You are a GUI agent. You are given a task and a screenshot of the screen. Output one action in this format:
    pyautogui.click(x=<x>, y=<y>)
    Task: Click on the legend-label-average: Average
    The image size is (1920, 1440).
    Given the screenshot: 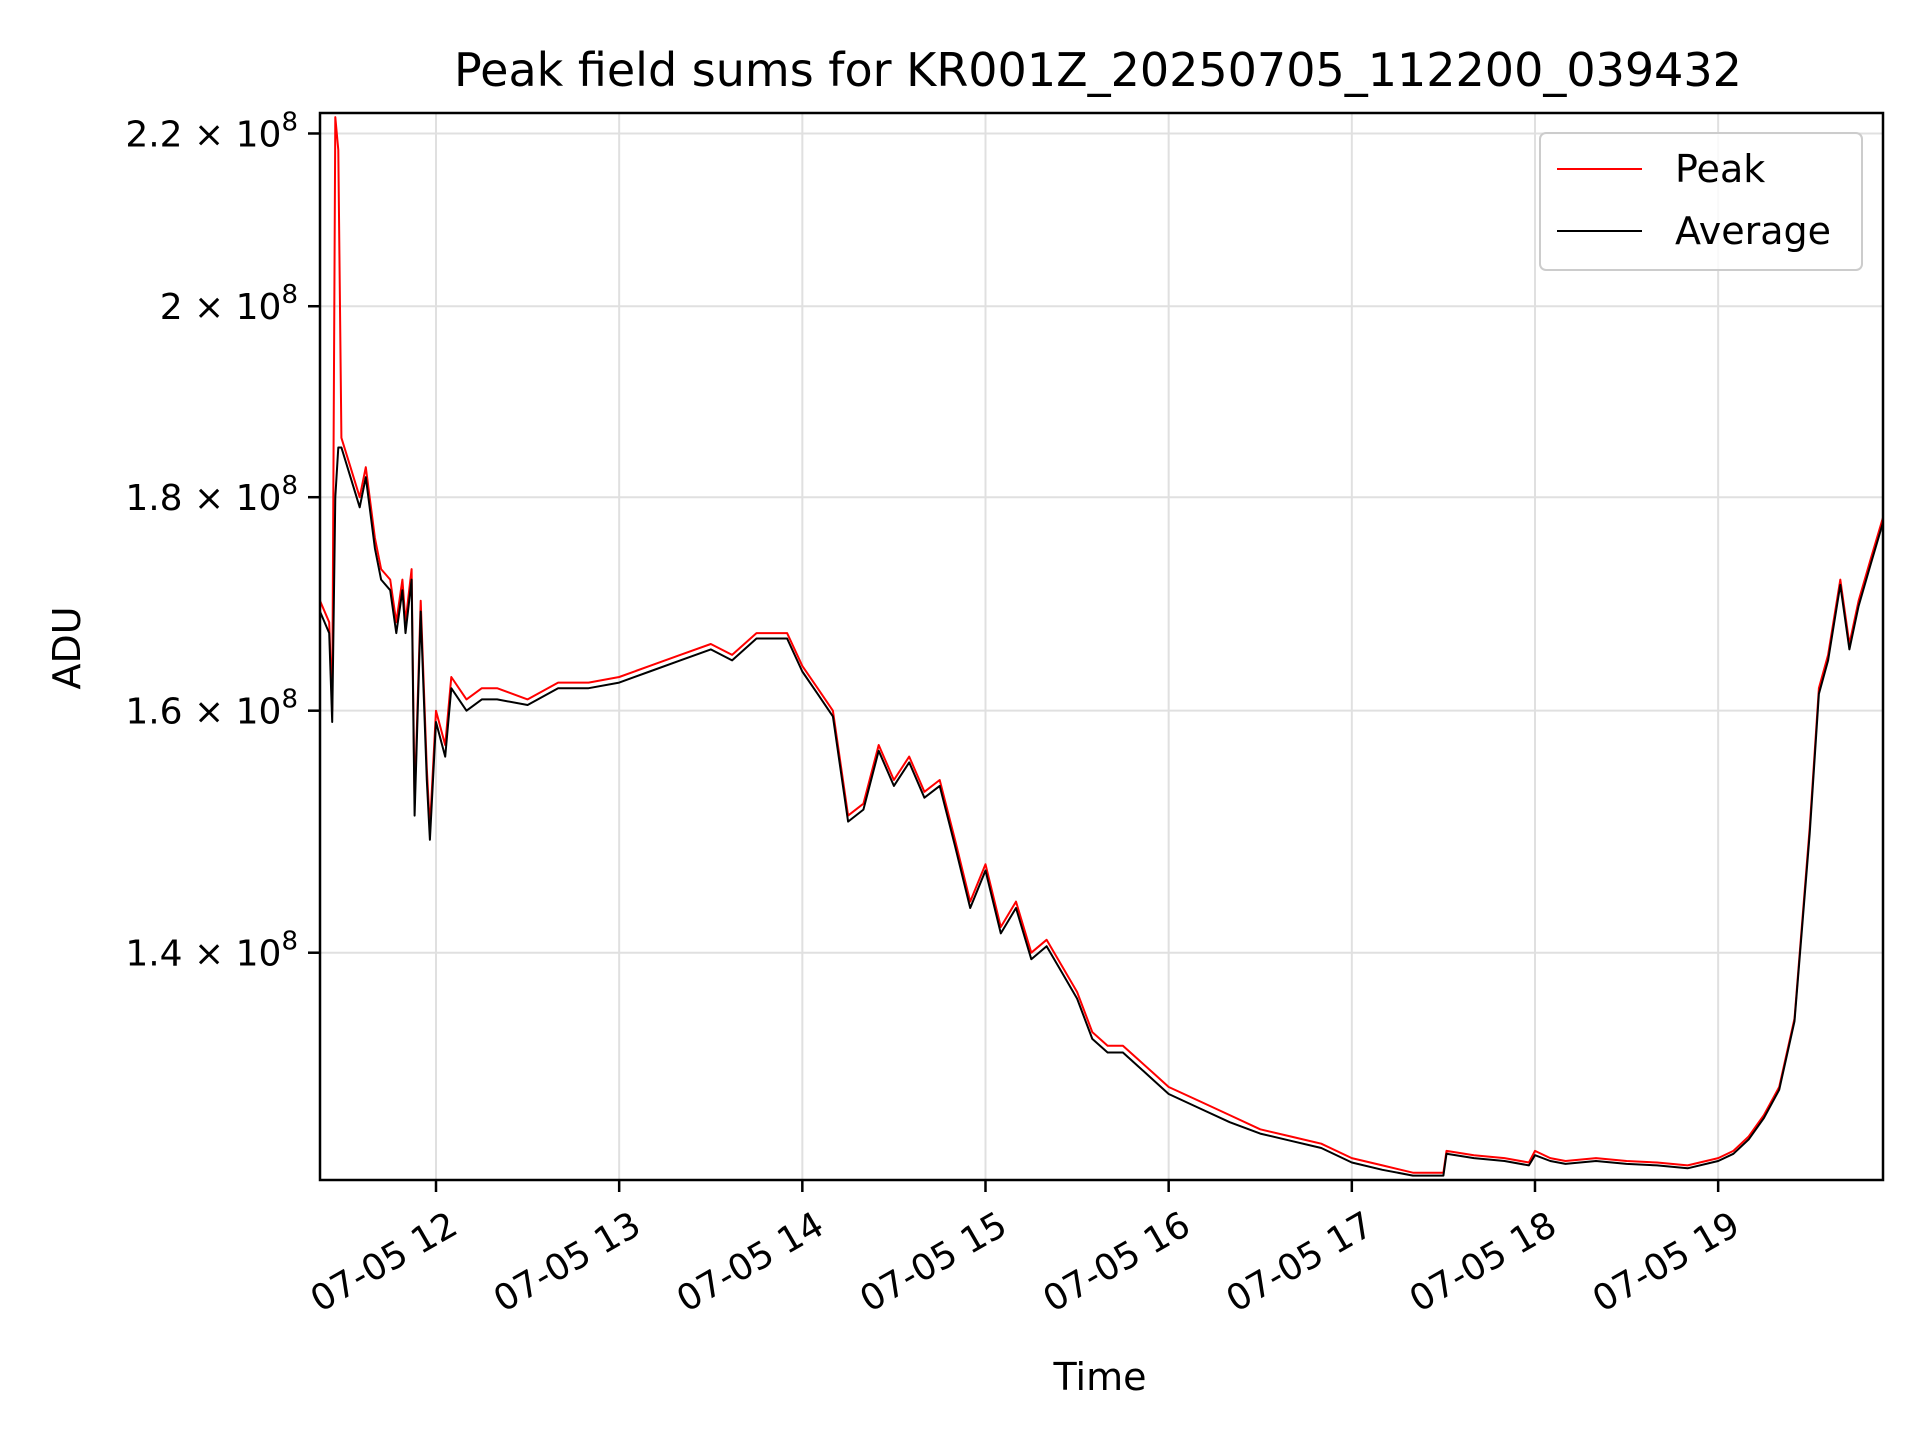 What is the action you would take?
    pyautogui.click(x=1753, y=231)
    